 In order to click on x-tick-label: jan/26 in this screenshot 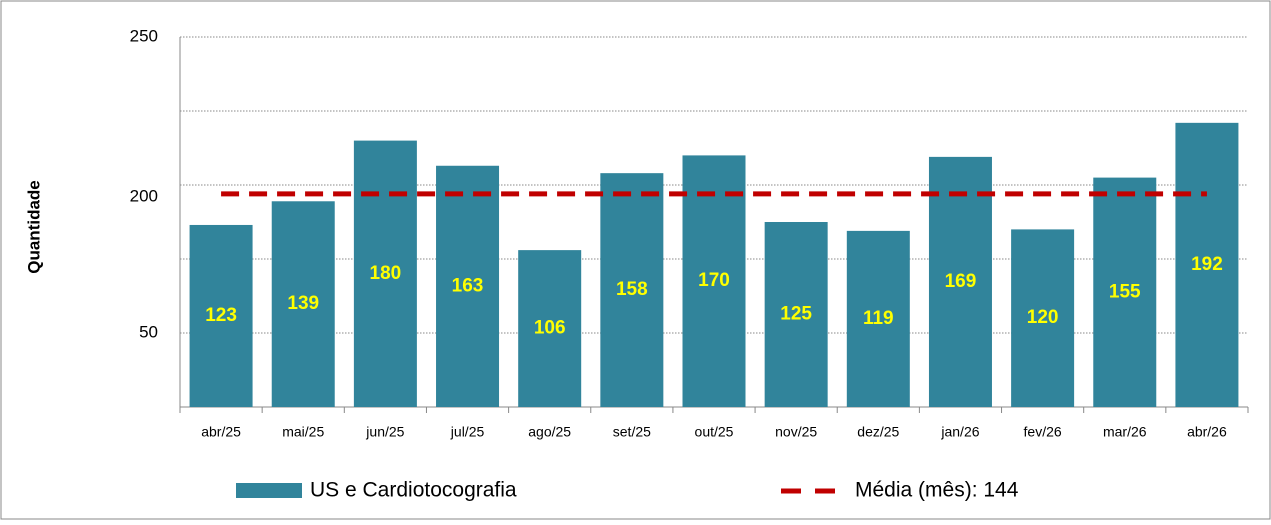, I will do `click(959, 432)`.